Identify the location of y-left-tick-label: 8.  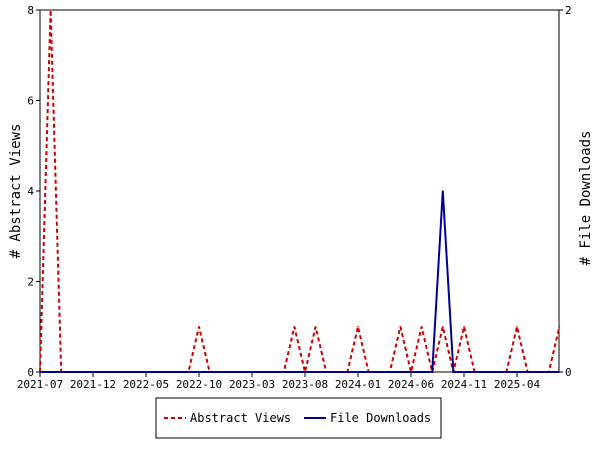
(30, 10).